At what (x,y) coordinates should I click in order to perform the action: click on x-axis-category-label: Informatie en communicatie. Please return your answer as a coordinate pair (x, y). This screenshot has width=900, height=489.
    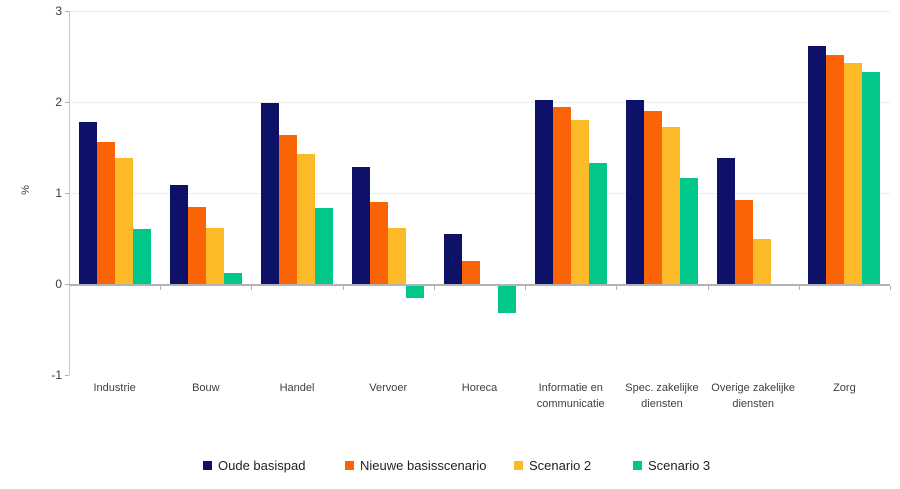
    Looking at the image, I should click on (570, 396).